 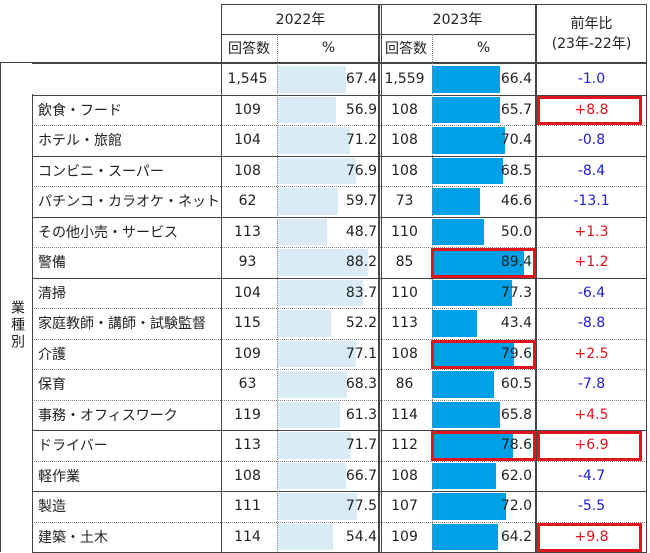 What do you see at coordinates (52, 385) in the screenshot?
I see `row-label: 保育` at bounding box center [52, 385].